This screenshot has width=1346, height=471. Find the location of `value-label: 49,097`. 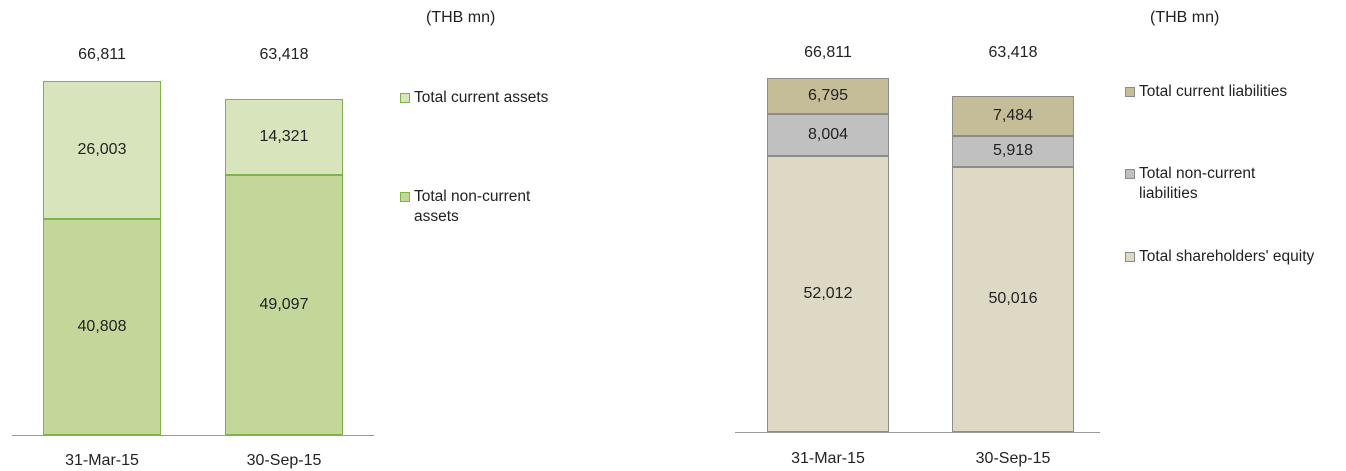

value-label: 49,097 is located at coordinates (284, 304).